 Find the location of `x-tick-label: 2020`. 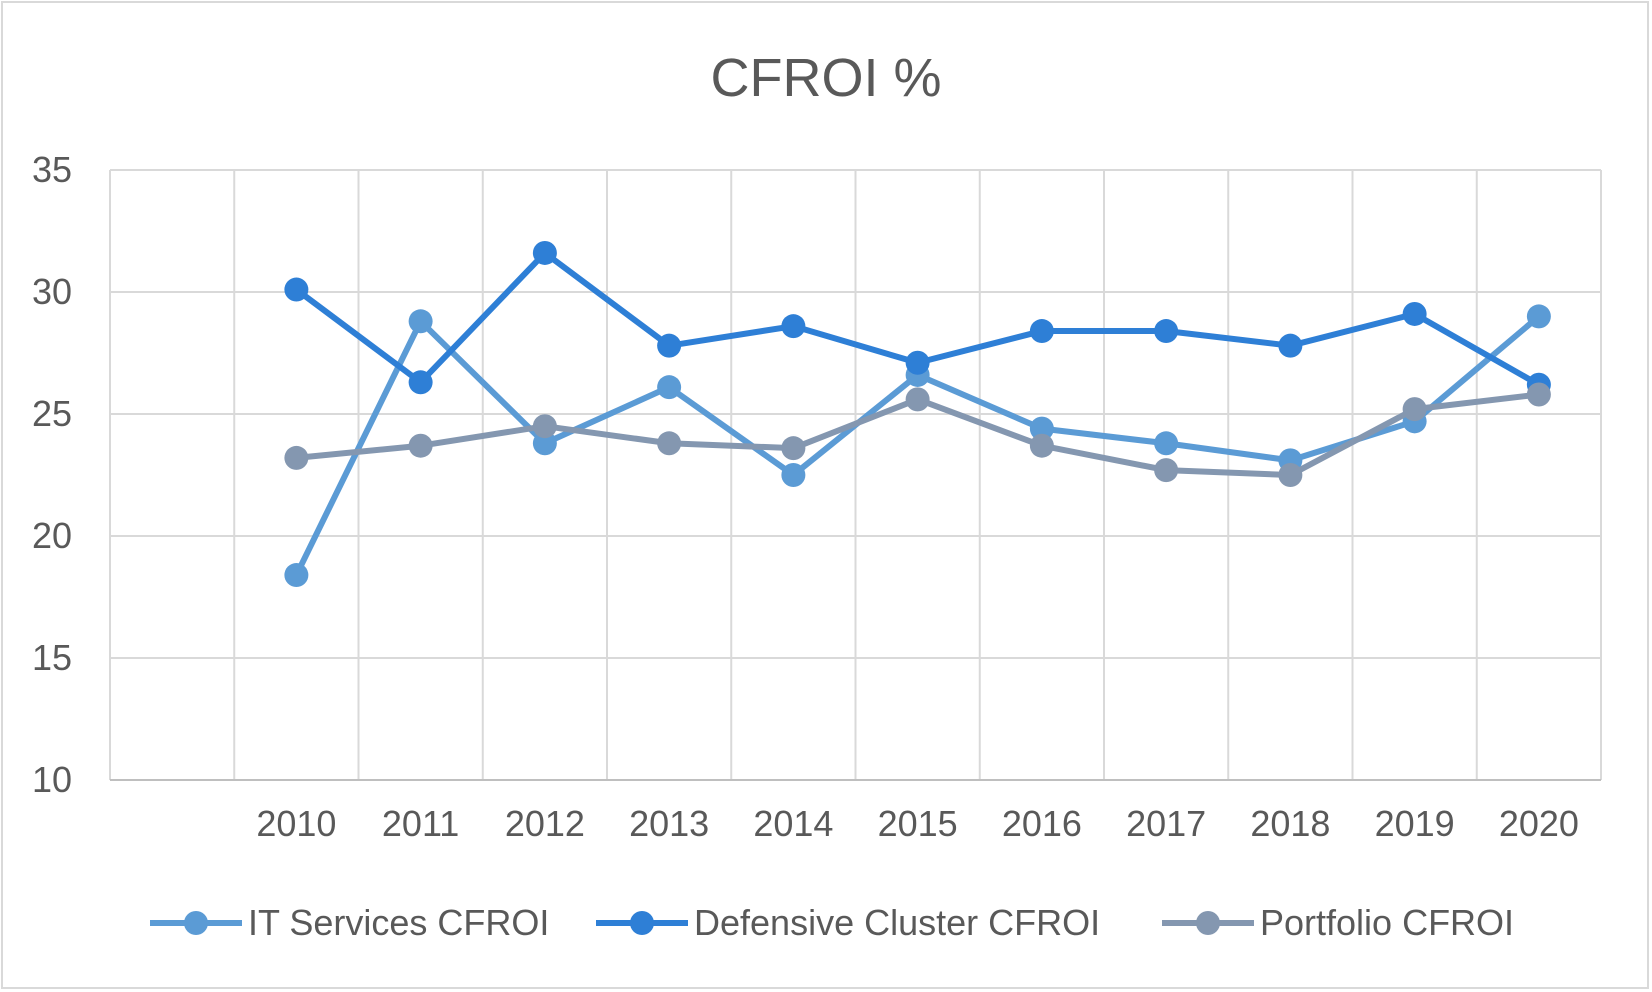

x-tick-label: 2020 is located at coordinates (1539, 823).